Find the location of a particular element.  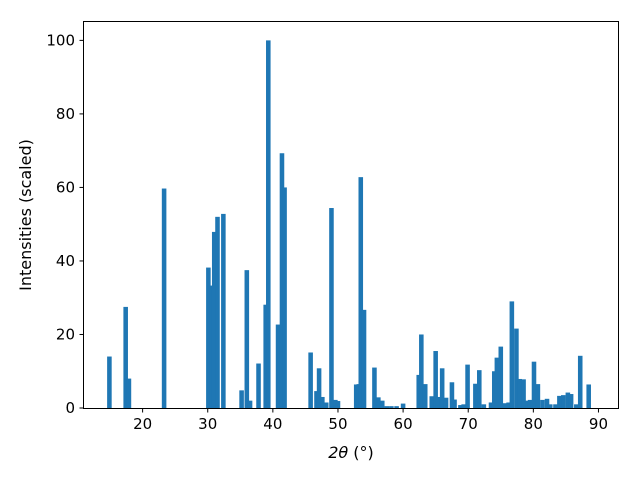

y-axis-ticks: 0 20 40 60 80 100 is located at coordinates (65, 224).